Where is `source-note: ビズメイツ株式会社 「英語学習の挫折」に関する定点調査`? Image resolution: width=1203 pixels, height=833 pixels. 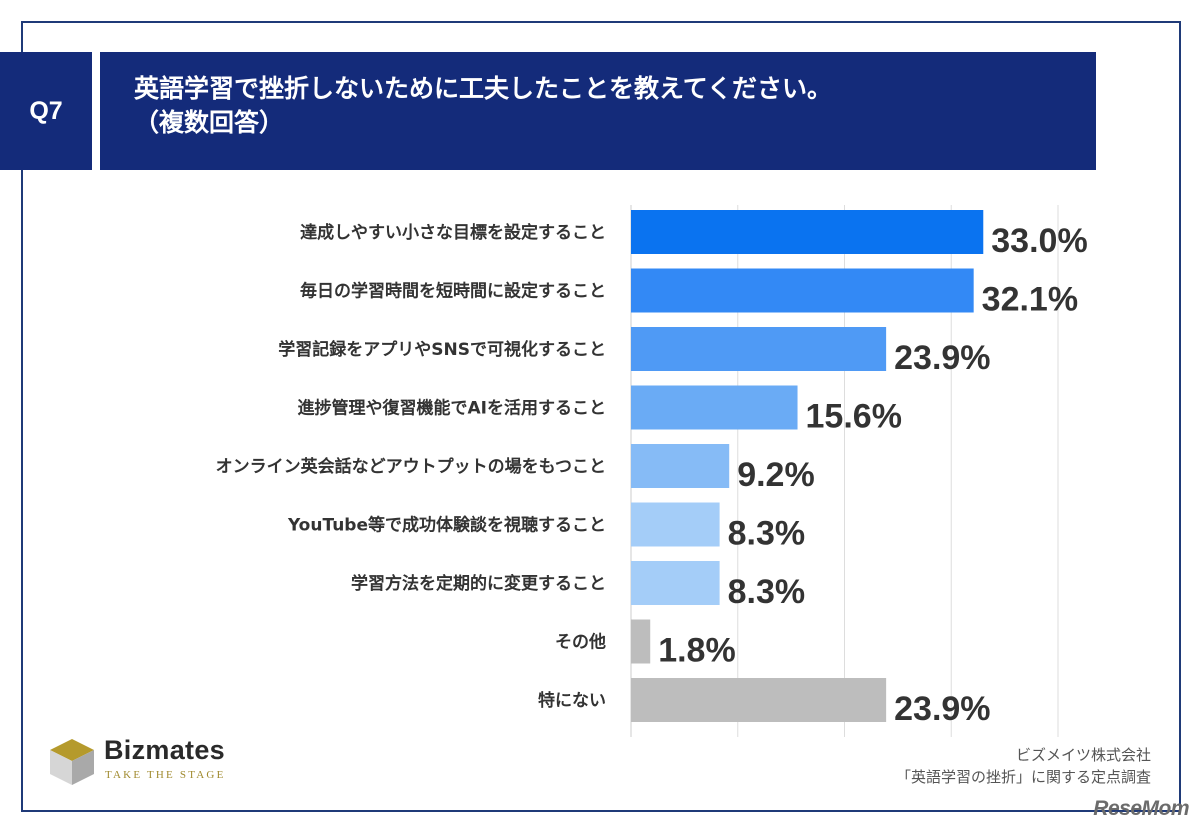
source-note: ビズメイツ株式会社 「英語学習の挫折」に関する定点調査 is located at coordinates (1023, 766).